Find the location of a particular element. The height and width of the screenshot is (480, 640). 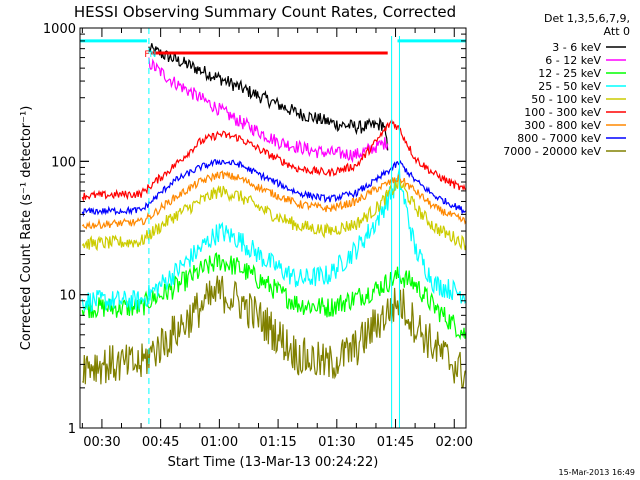

legend-label: 7000 - 20000 keV is located at coordinates (552, 151).